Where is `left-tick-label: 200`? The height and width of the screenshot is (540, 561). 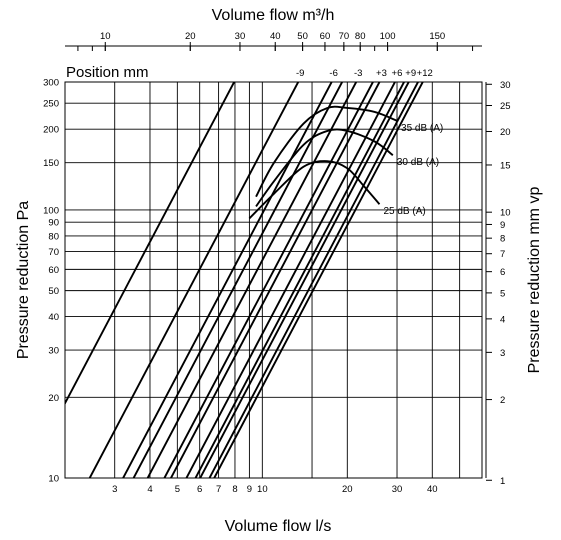
left-tick-label: 200 is located at coordinates (51, 130).